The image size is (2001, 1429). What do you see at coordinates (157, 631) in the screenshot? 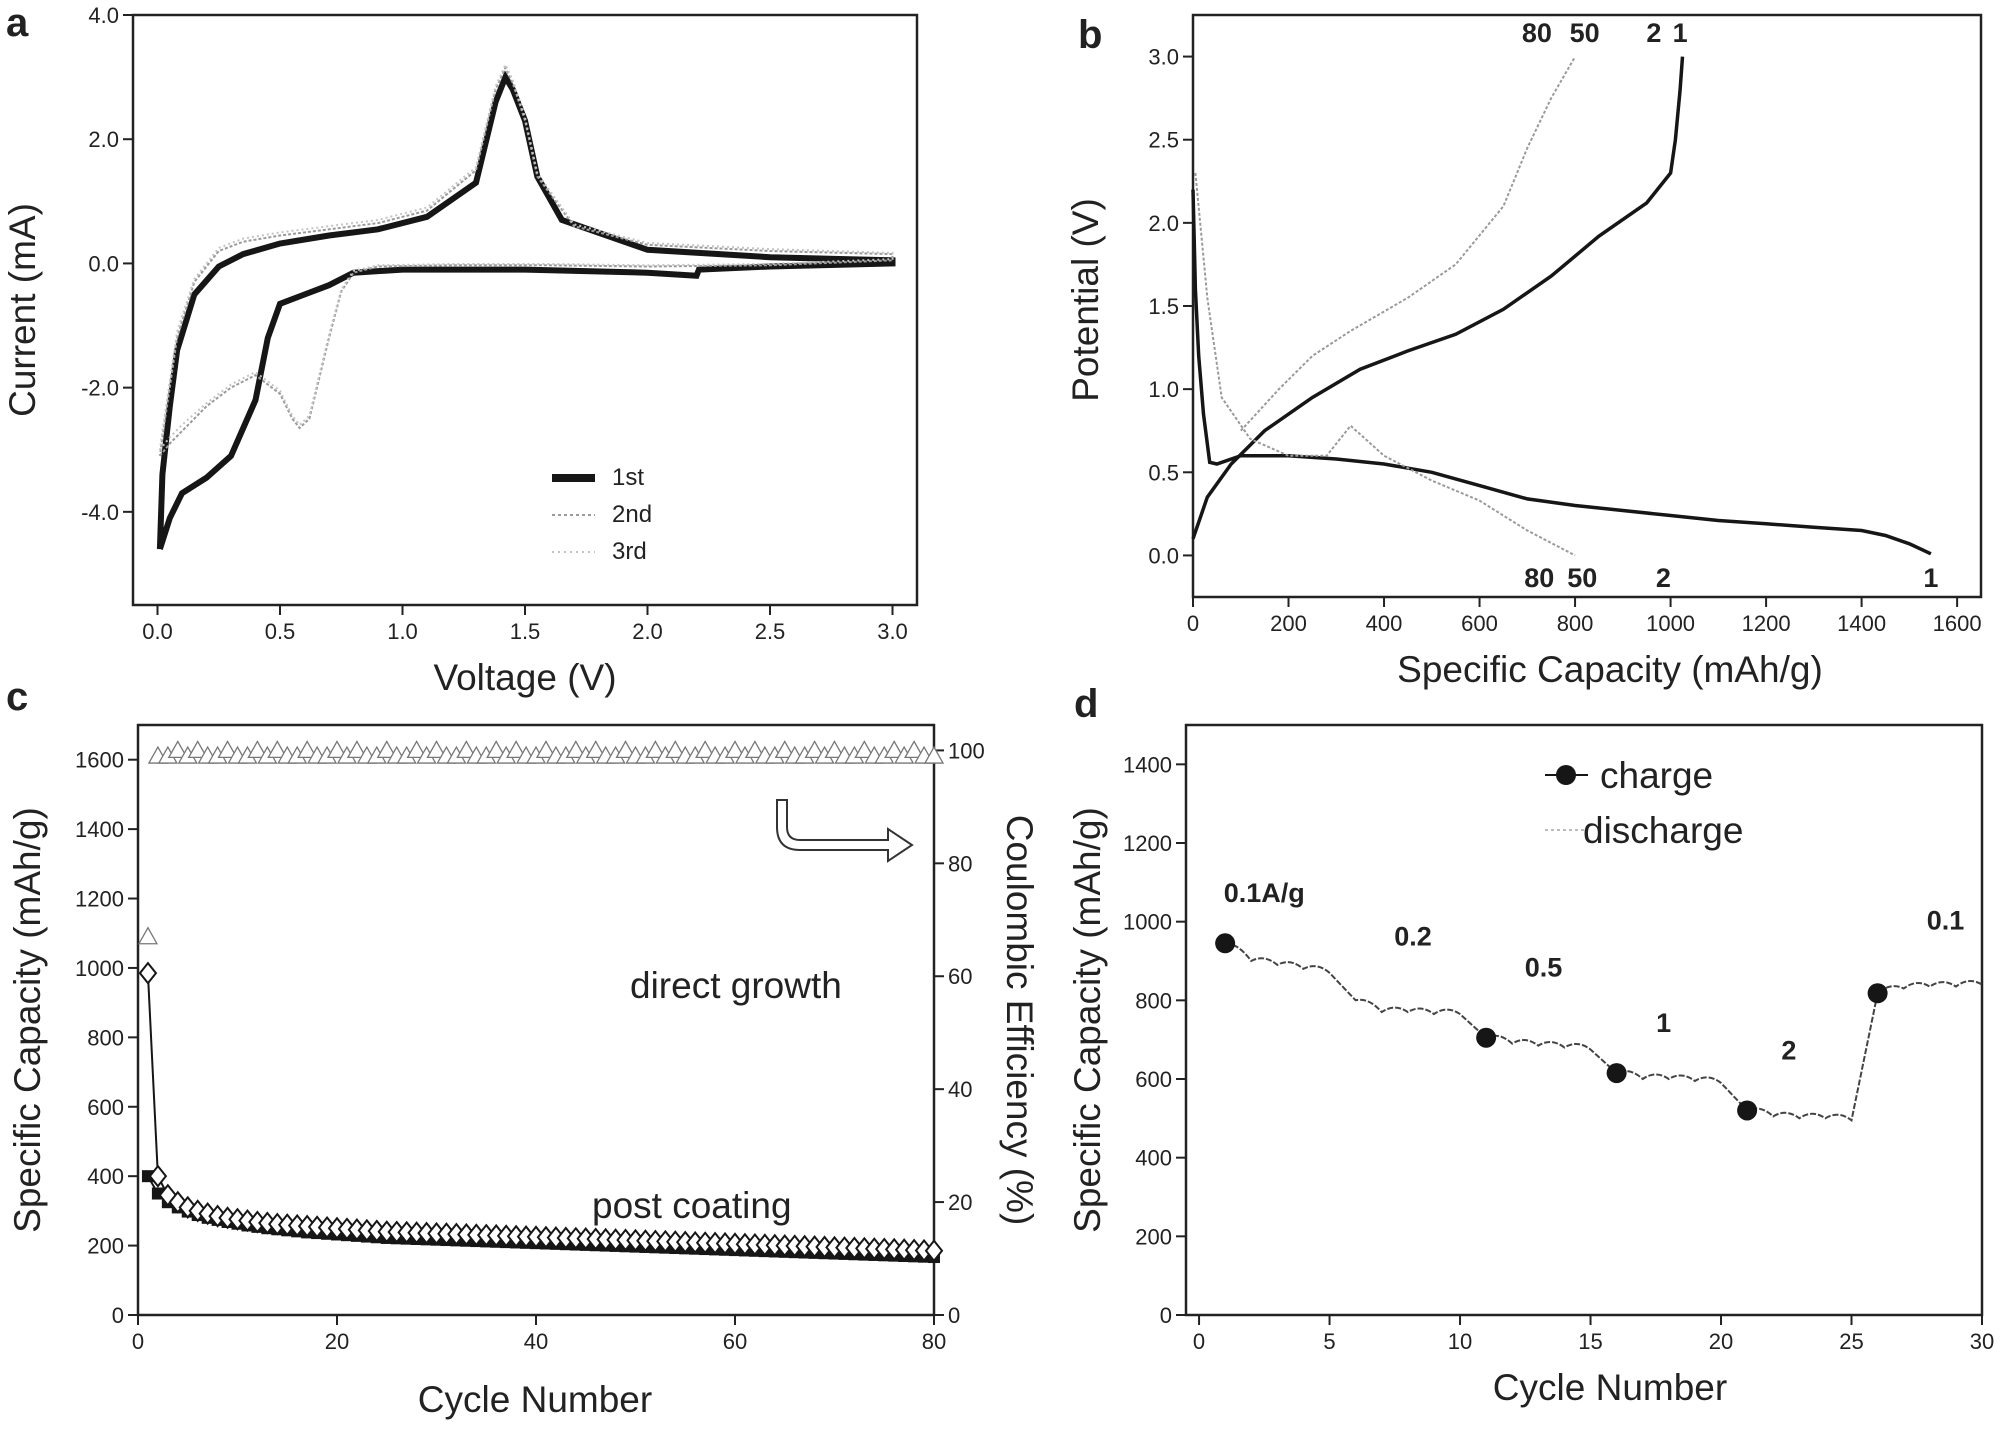
I see `x-tick-label-a: 0.0` at bounding box center [157, 631].